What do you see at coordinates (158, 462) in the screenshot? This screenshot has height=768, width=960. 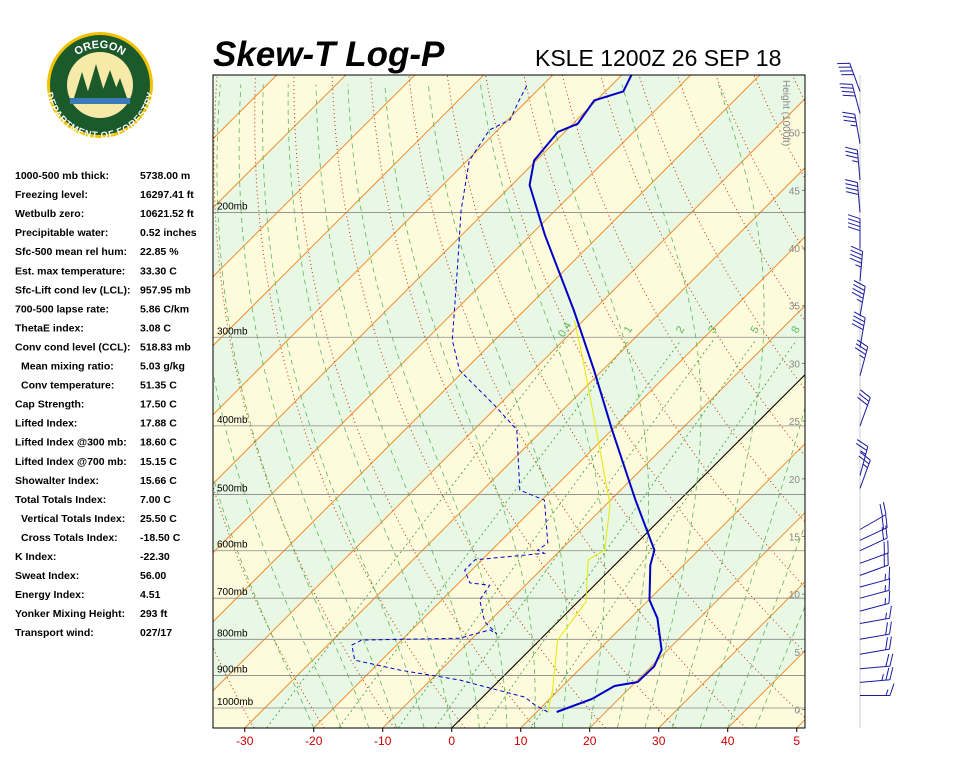 I see `stat-value: 15.15 C` at bounding box center [158, 462].